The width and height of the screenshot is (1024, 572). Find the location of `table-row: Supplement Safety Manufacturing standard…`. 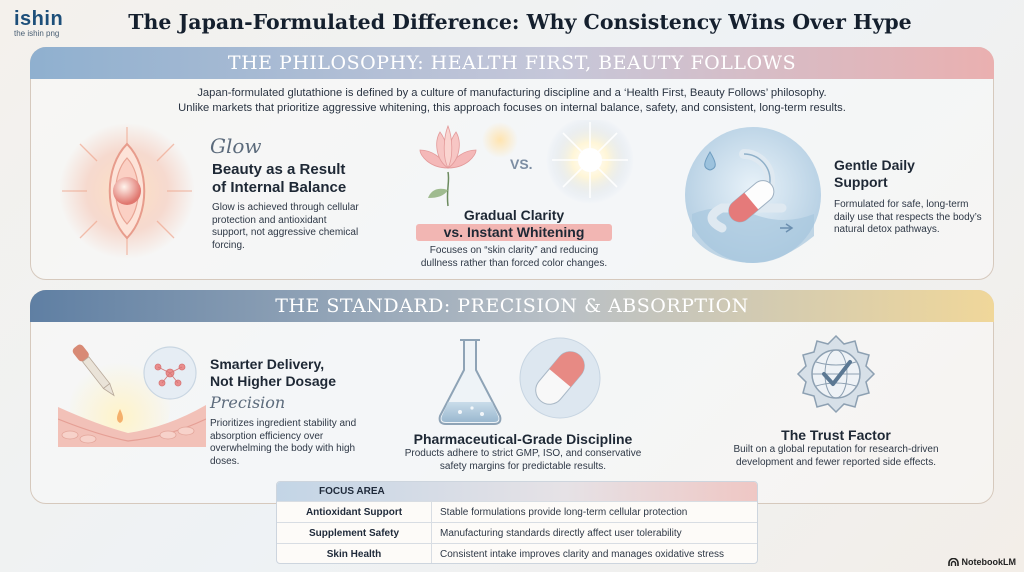

table-row: Supplement Safety Manufacturing standard… is located at coordinates (517, 532).